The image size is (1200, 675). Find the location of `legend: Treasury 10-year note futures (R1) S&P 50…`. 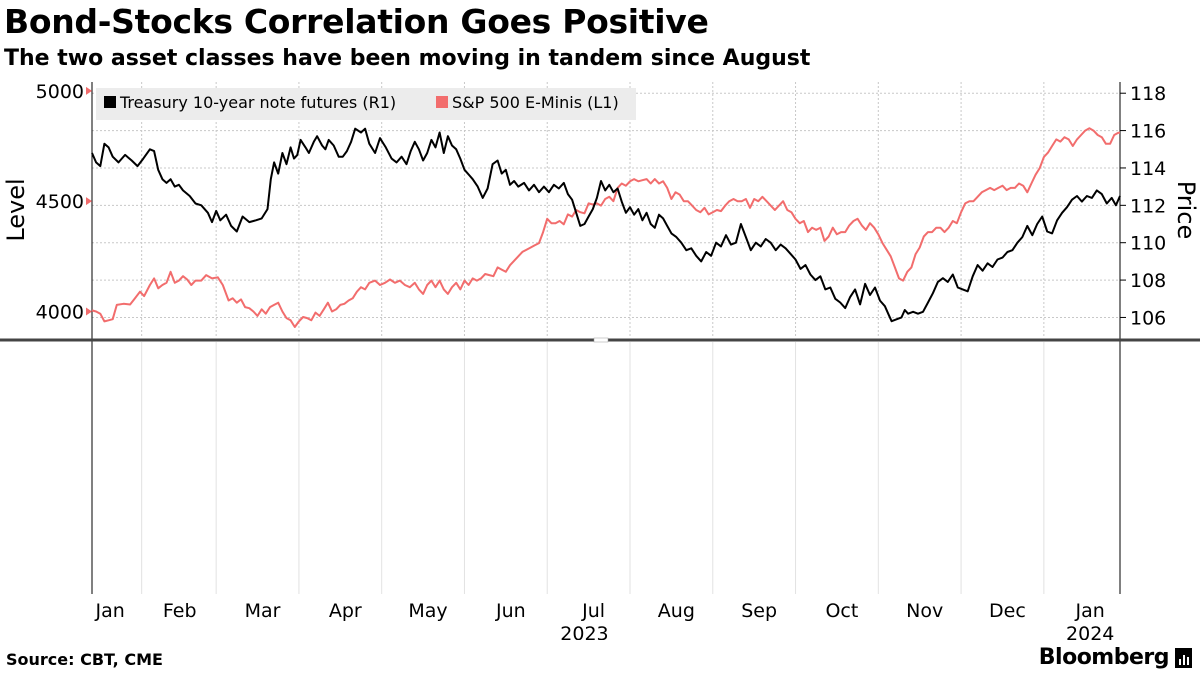

legend: Treasury 10-year note futures (R1) S&P 50… is located at coordinates (366, 104).